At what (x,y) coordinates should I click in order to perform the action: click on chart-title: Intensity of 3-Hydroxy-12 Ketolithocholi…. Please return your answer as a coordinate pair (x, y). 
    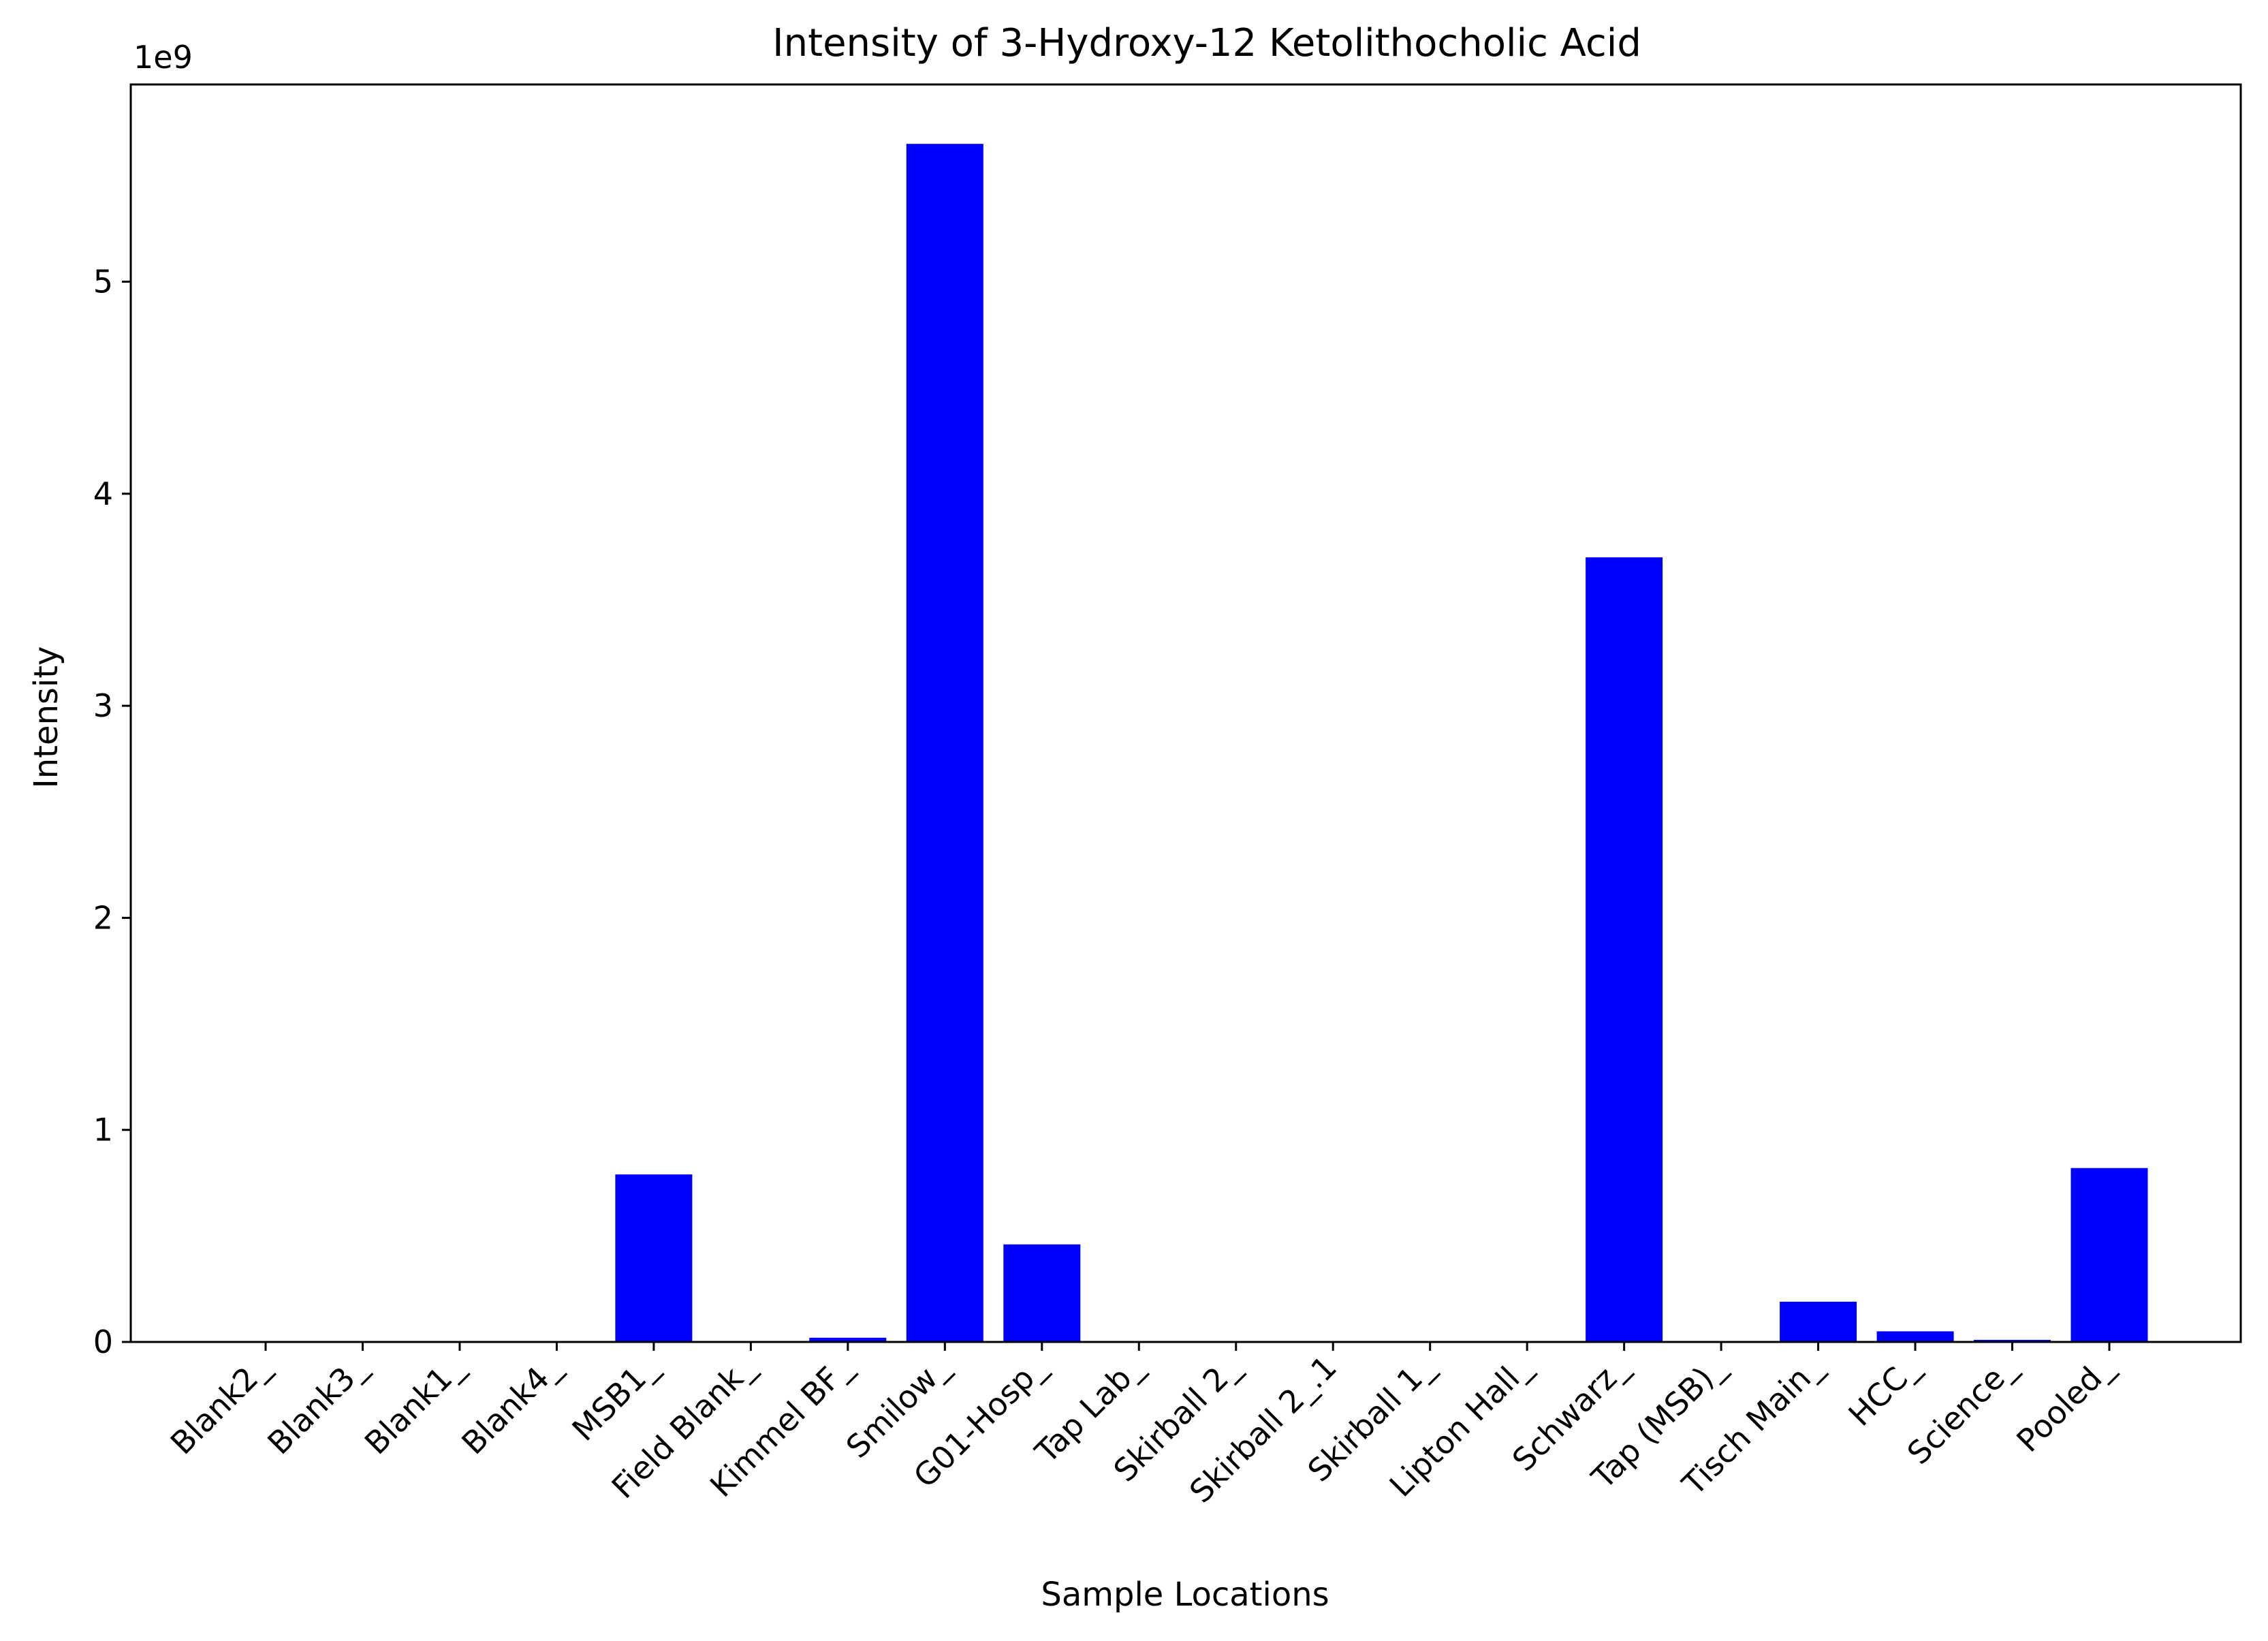
    Looking at the image, I should click on (1206, 43).